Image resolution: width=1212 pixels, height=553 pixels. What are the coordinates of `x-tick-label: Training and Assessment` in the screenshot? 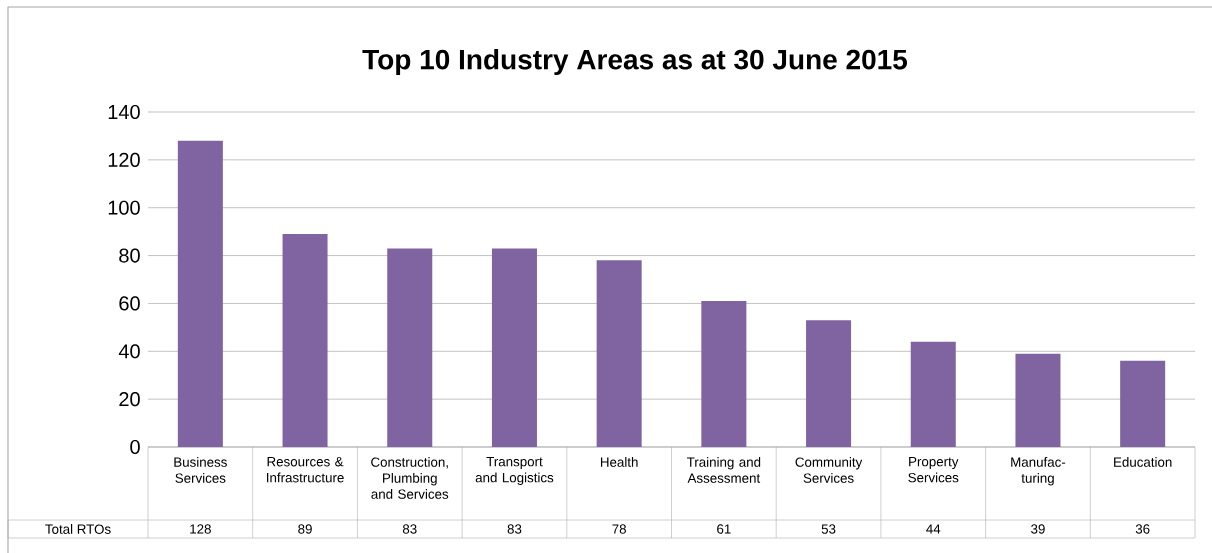 It's located at (723, 470).